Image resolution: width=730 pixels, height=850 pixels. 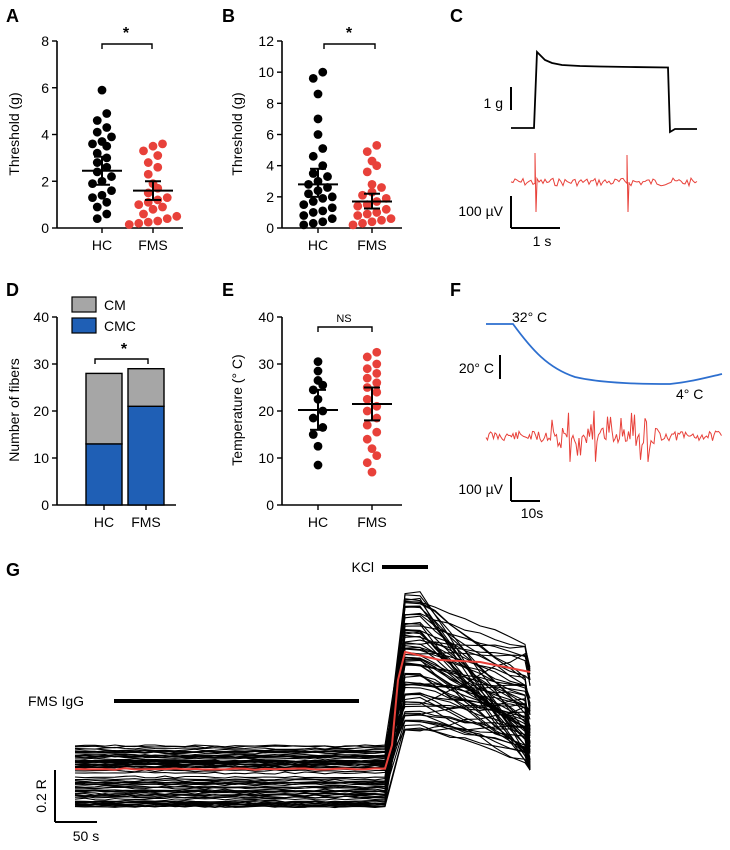 What do you see at coordinates (228, 290) in the screenshot?
I see `panel-letter-e: E` at bounding box center [228, 290].